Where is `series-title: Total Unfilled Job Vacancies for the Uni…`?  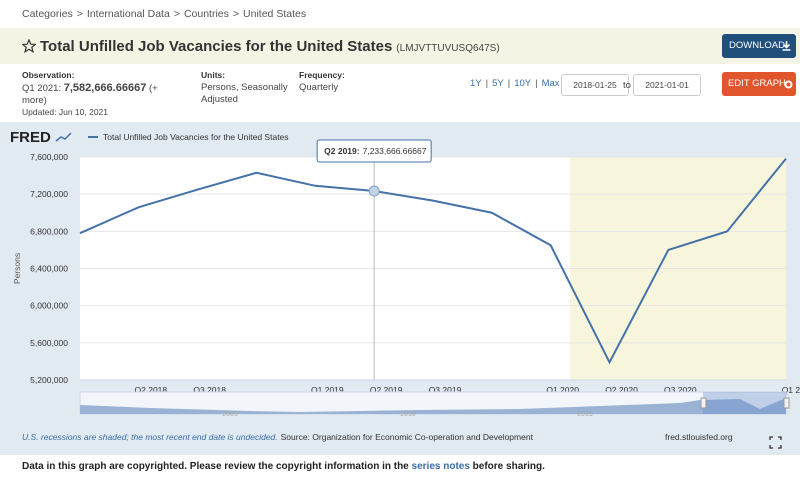
series-title: Total Unfilled Job Vacancies for the Uni… is located at coordinates (270, 46).